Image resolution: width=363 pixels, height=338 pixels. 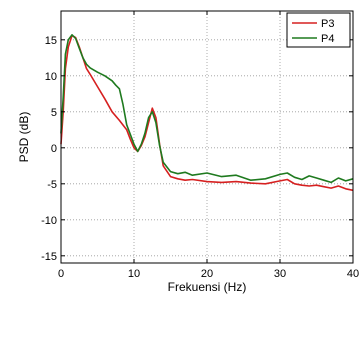 I want to click on x-tick-label: 40, so click(x=353, y=274).